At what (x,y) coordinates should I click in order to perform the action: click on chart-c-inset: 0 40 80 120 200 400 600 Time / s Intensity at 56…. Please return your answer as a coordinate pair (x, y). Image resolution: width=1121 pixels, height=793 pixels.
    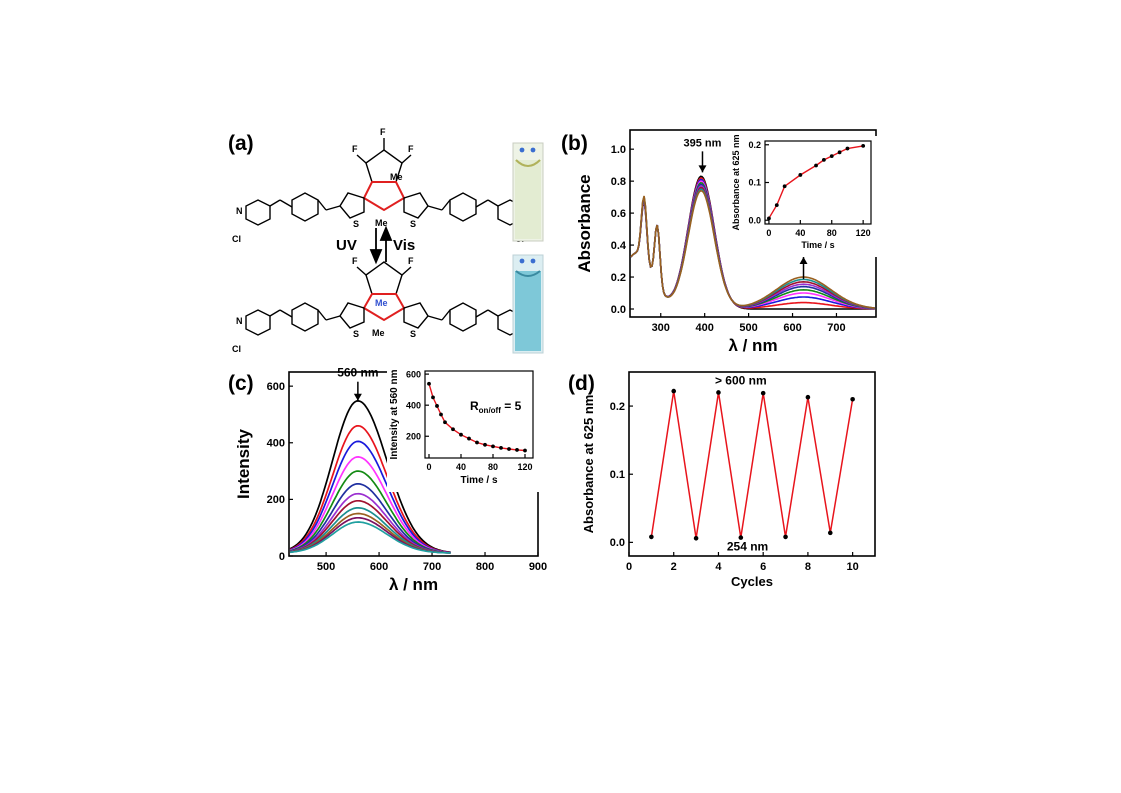
    Looking at the image, I should click on (463, 430).